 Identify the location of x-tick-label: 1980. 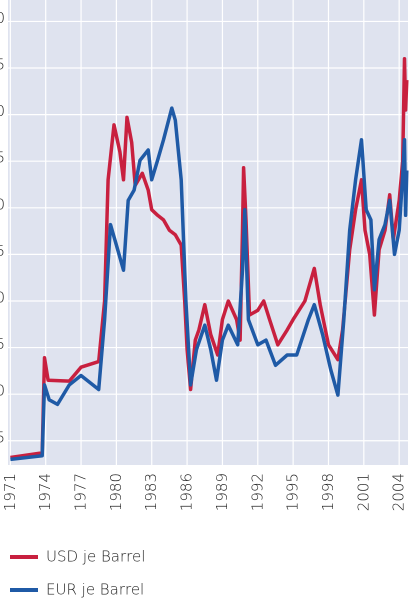
(116, 492).